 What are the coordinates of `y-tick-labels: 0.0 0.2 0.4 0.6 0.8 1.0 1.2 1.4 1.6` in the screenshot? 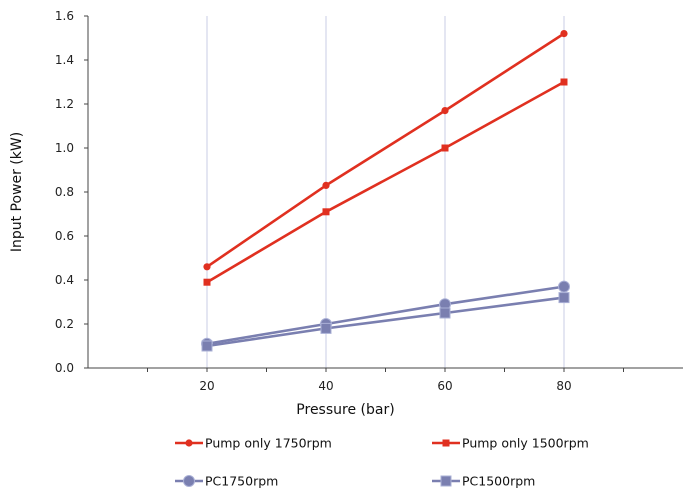 It's located at (64, 192).